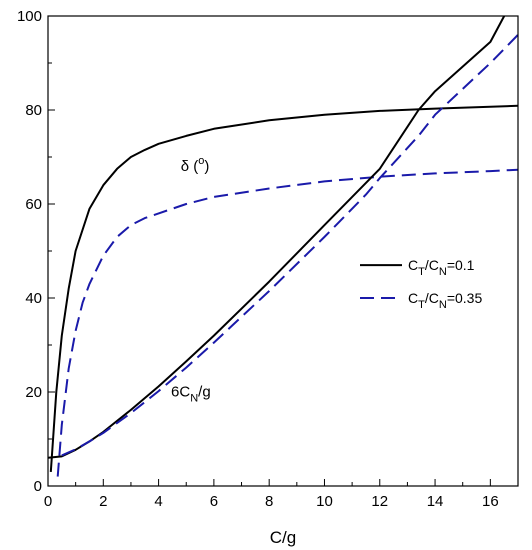  What do you see at coordinates (103, 501) in the screenshot?
I see `x-tick-label: 2` at bounding box center [103, 501].